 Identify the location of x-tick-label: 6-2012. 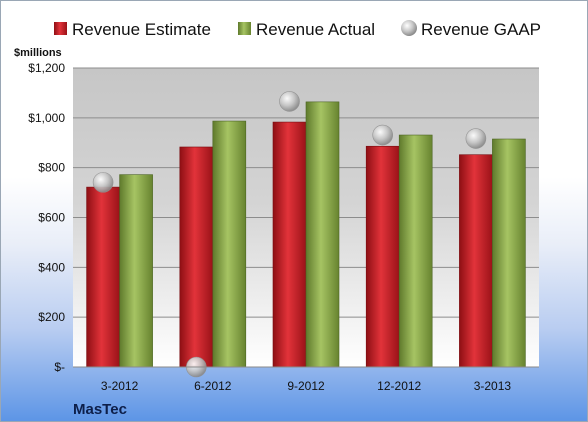
(213, 386).